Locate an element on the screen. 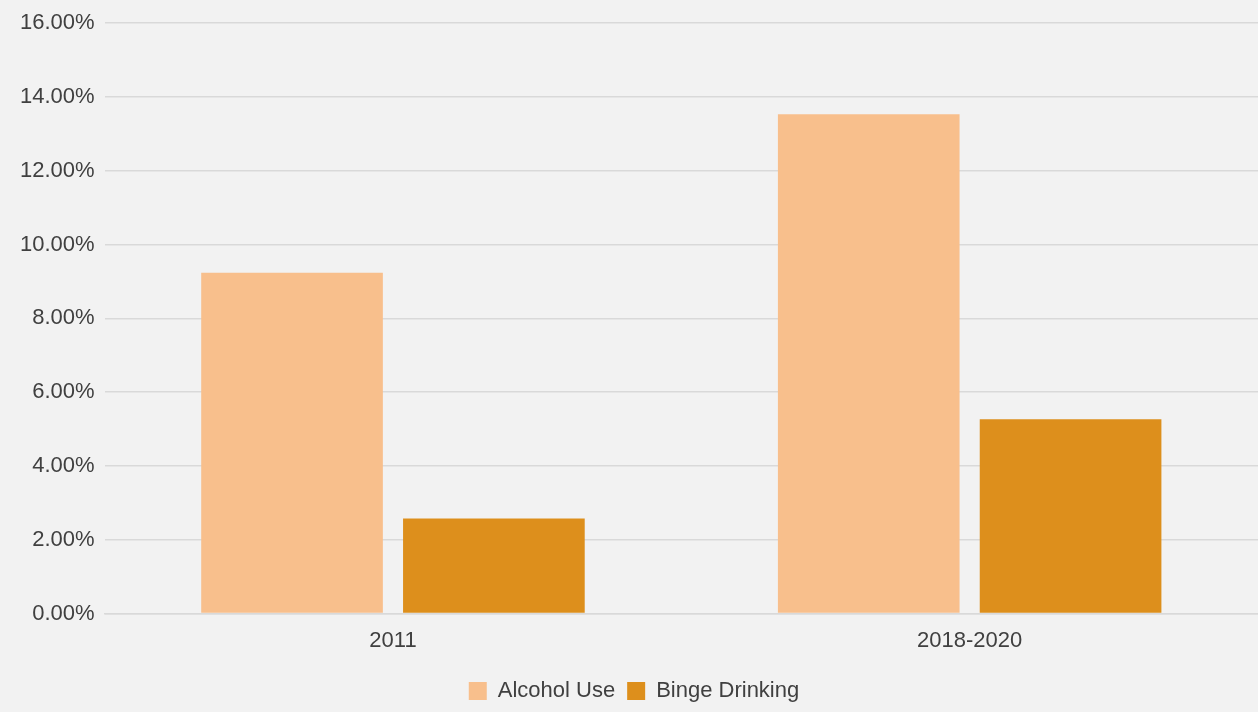 The height and width of the screenshot is (712, 1258). y-tick-label: 4.00% is located at coordinates (63, 465).